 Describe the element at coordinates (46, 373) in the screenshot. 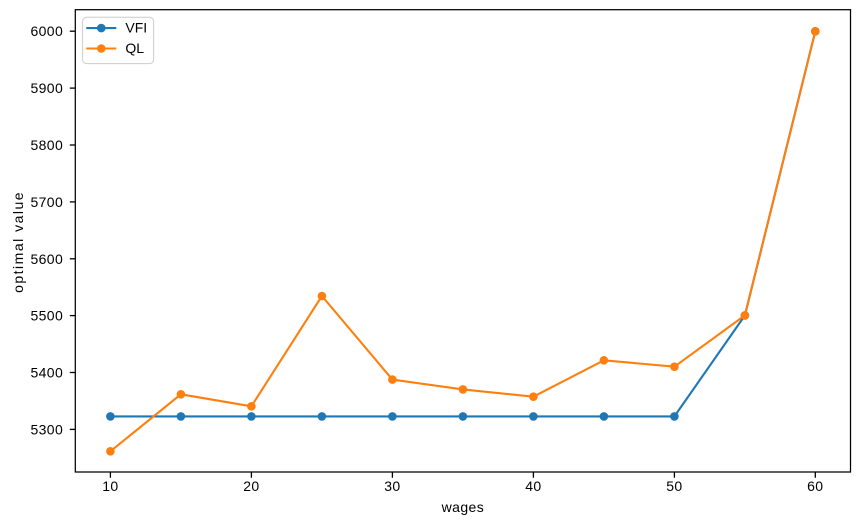

I see `svg-text: 5400` at that location.